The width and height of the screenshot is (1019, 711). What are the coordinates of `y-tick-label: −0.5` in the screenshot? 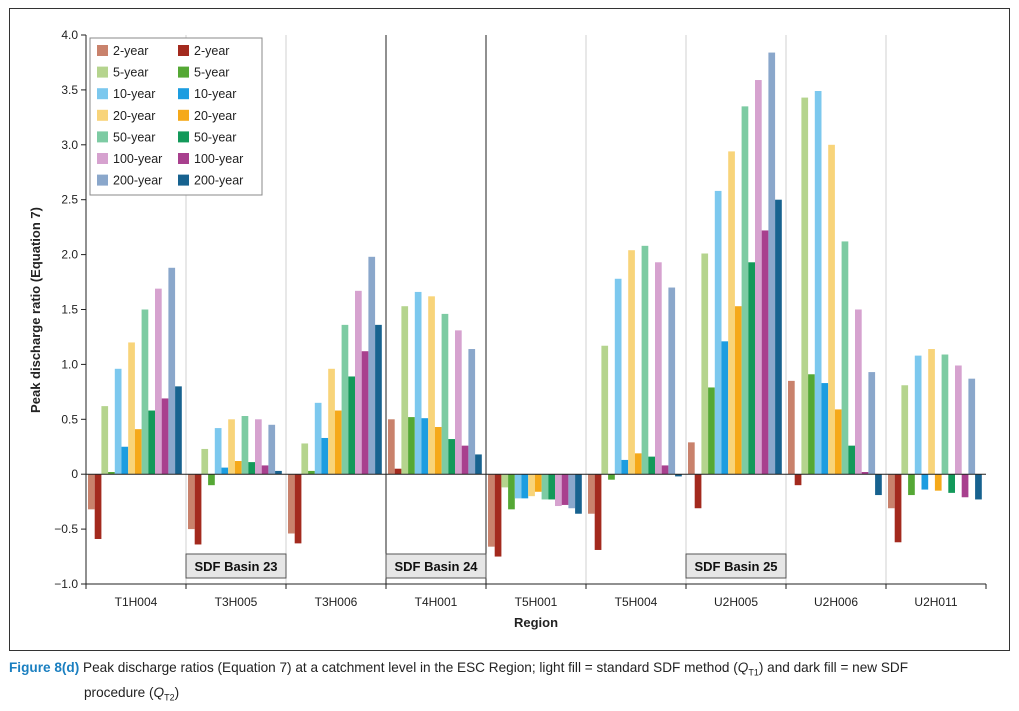 It's located at (66, 529).